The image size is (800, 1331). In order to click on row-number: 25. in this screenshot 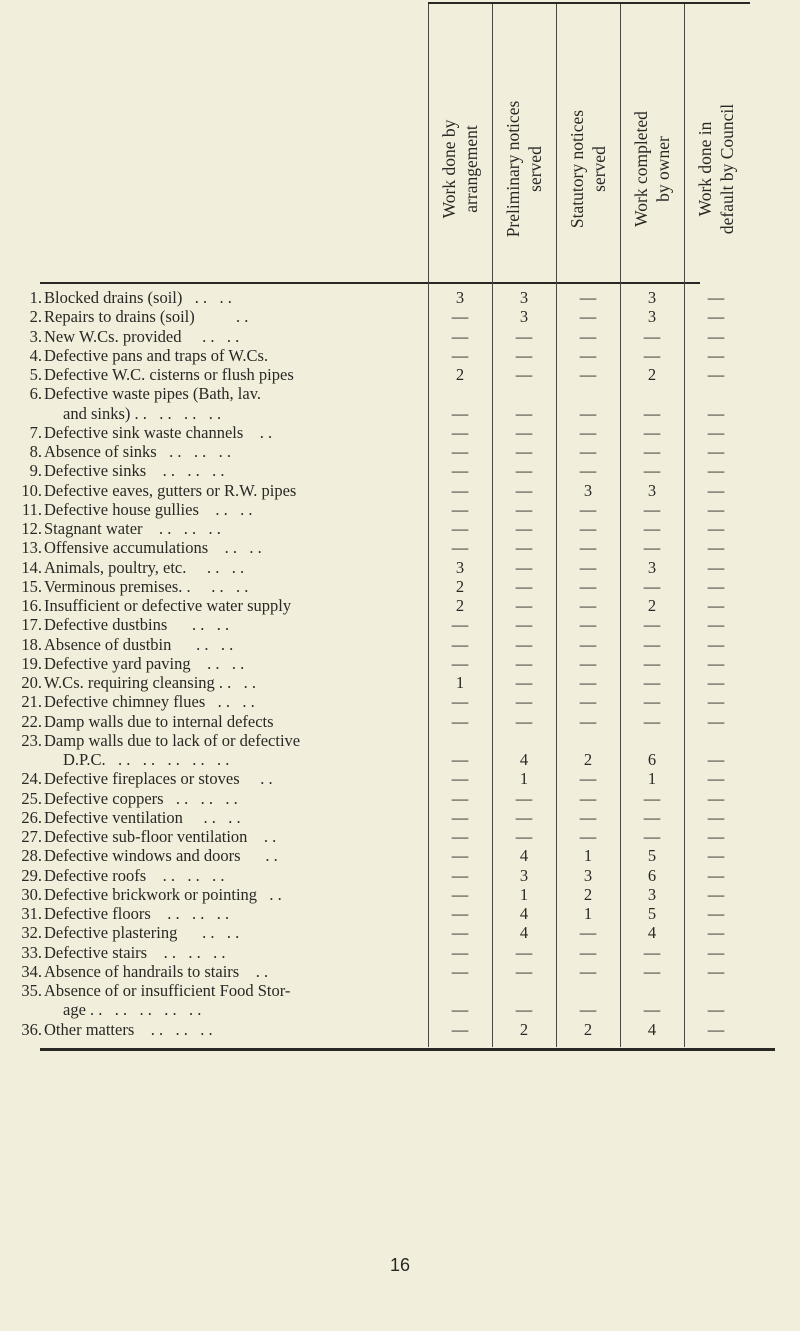, I will do `click(31, 798)`.